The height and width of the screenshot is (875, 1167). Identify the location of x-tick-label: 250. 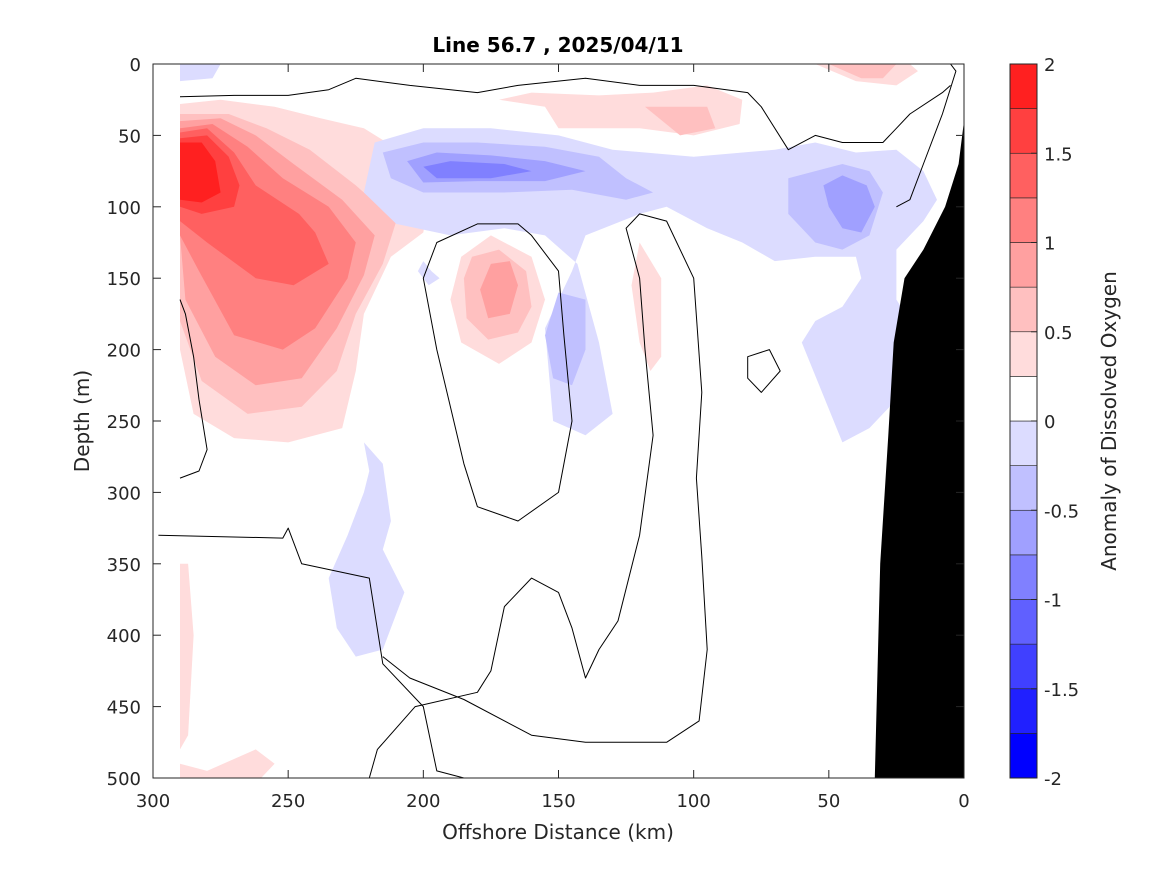
(288, 801).